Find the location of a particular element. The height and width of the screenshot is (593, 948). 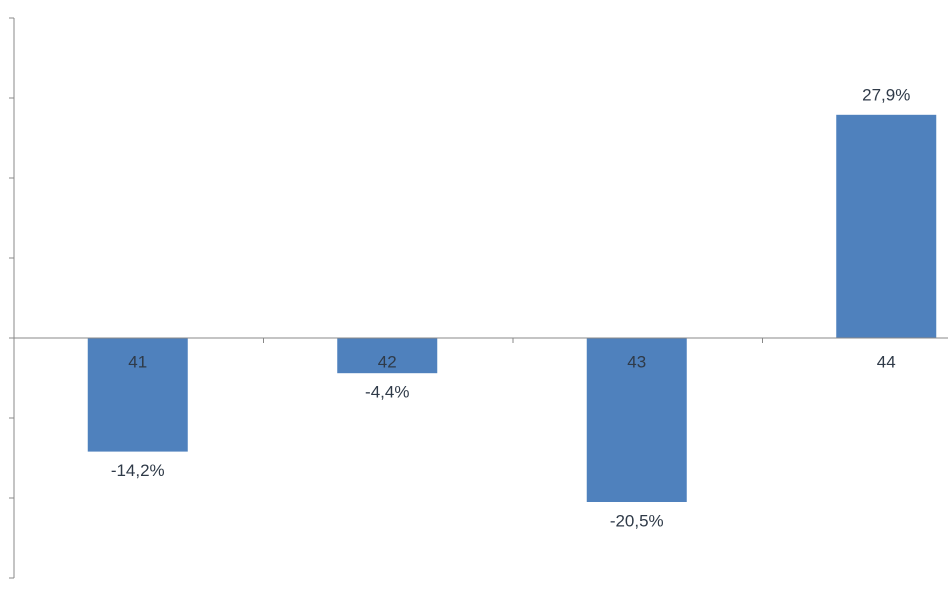

value-label: 27,9% is located at coordinates (886, 94).